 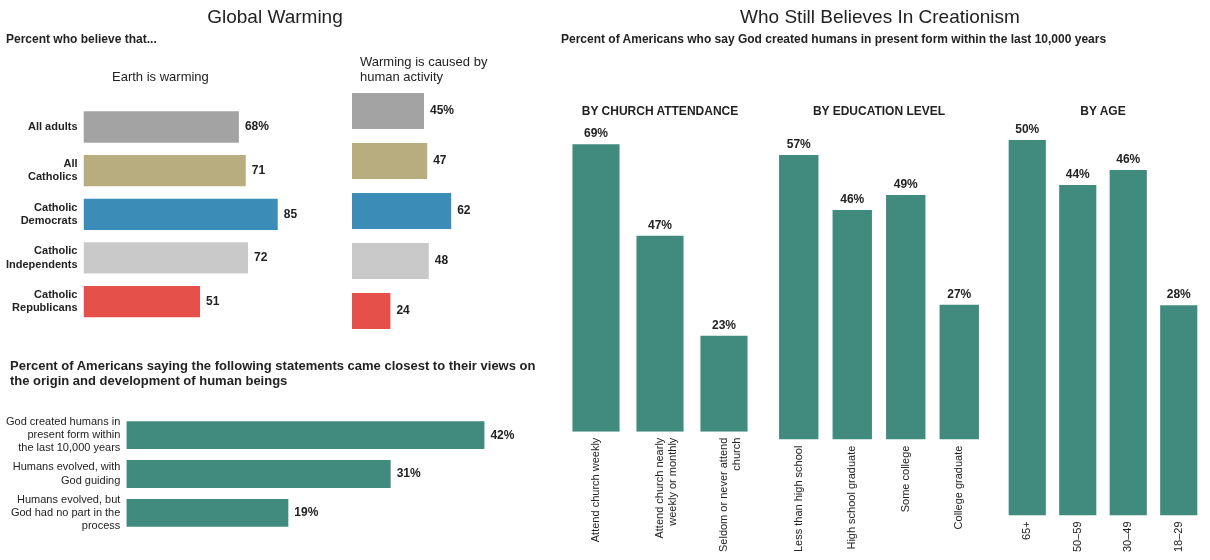 I want to click on x-tick-label: 50–59, so click(x=1076, y=537).